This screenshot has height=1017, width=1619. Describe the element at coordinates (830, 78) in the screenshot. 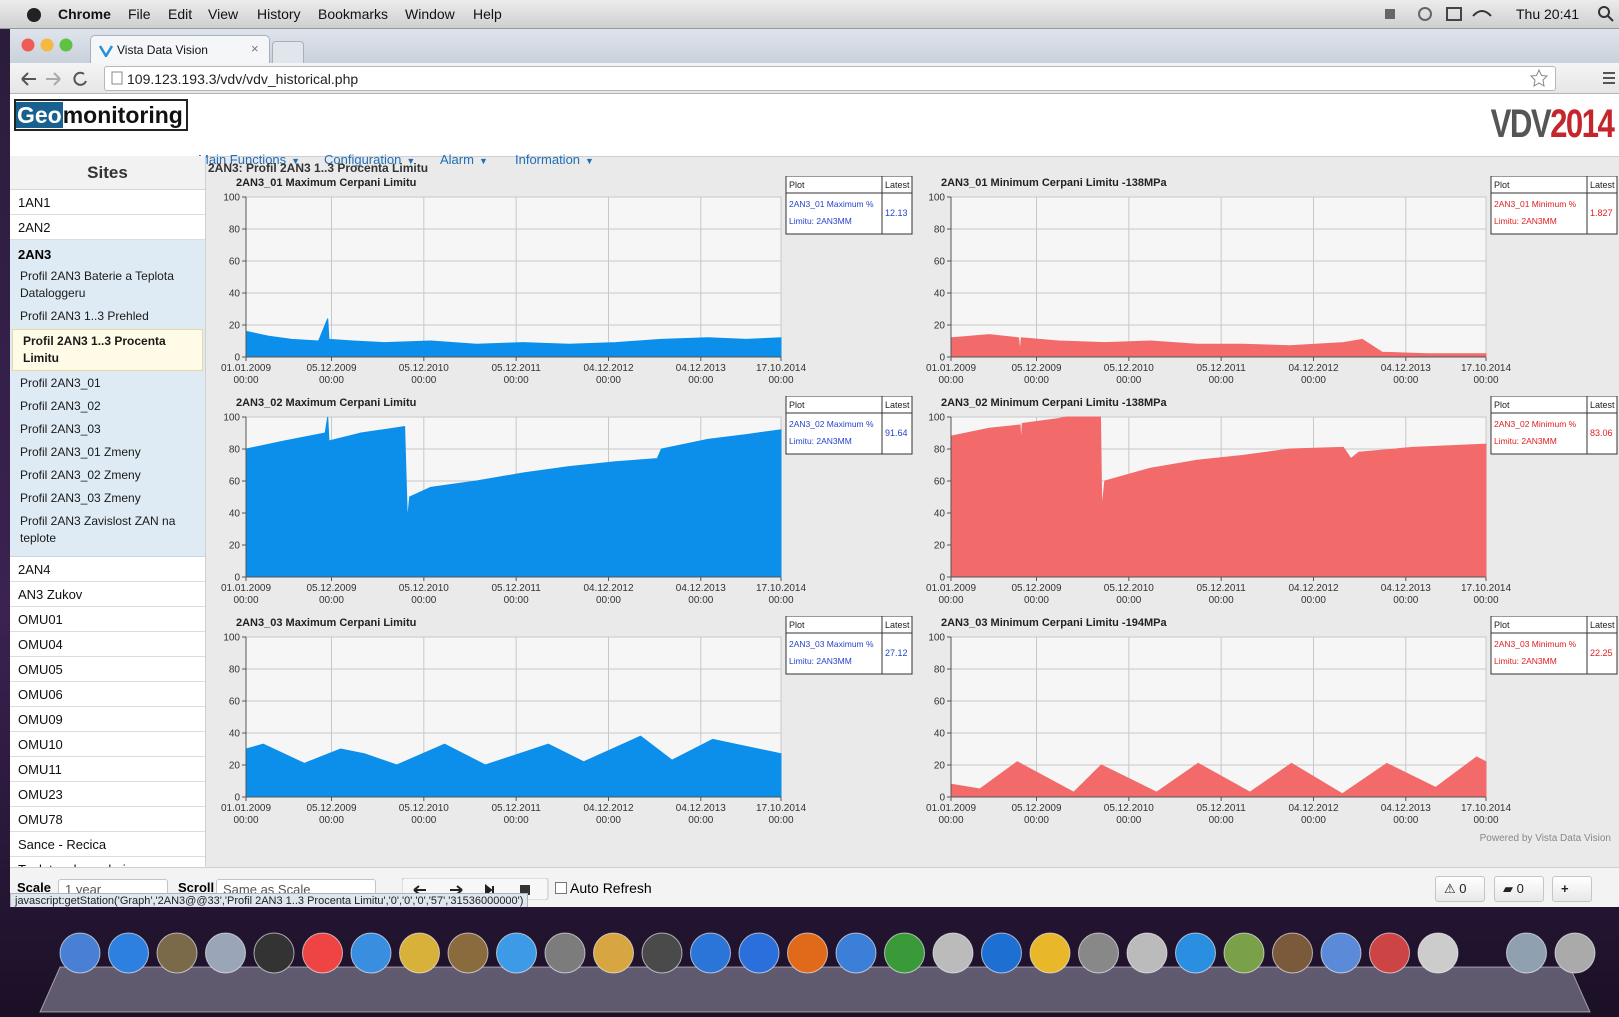

I see `address-bar: 109.123.193.3/vdv/vdv_historical.php` at that location.